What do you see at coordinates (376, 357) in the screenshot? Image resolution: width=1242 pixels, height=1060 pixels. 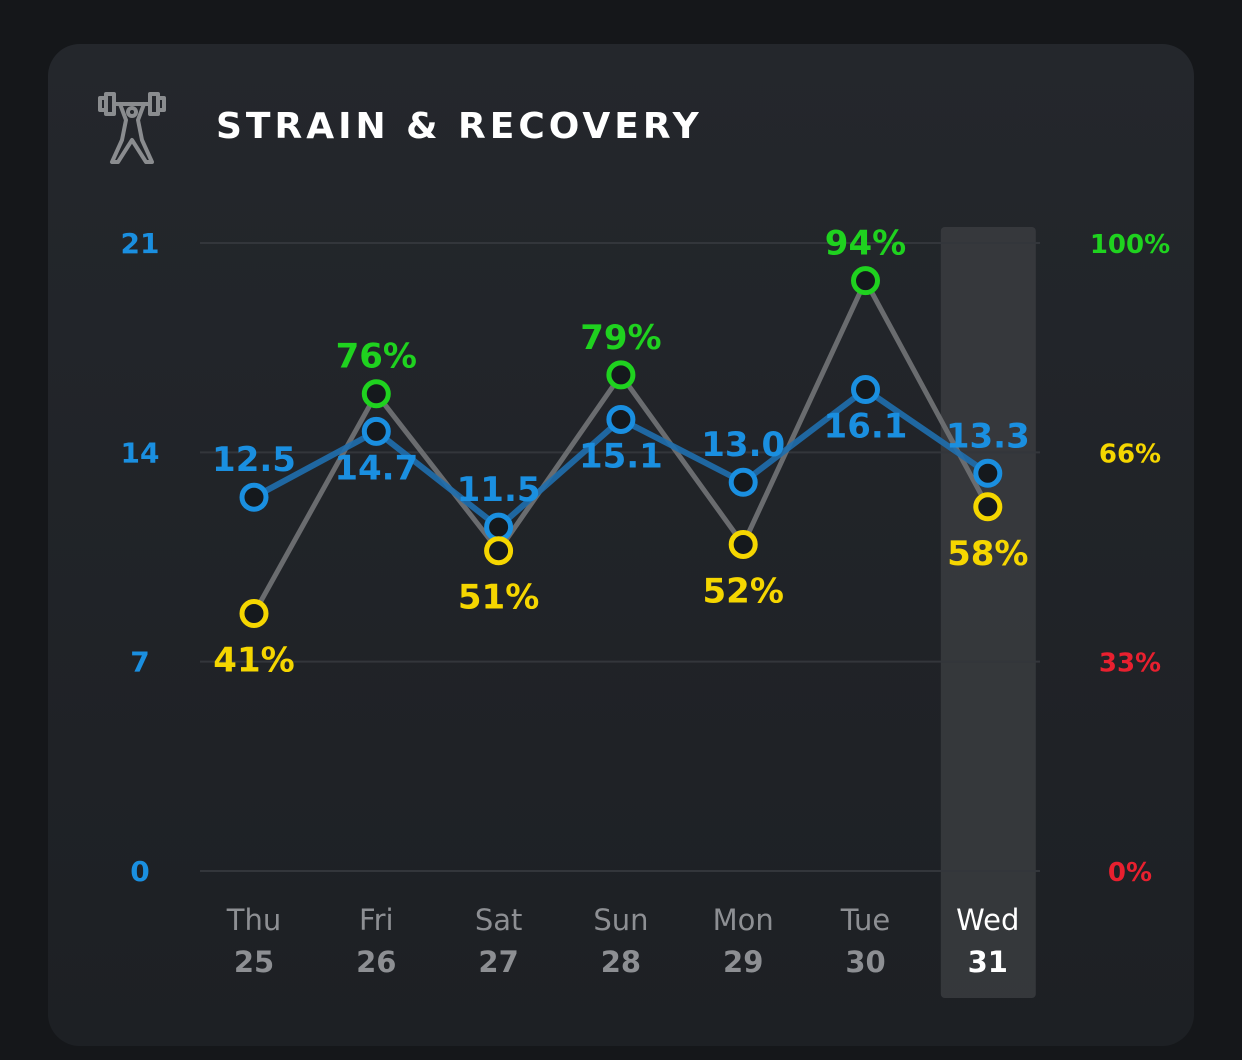 I see `recovery-value-label: 76%` at bounding box center [376, 357].